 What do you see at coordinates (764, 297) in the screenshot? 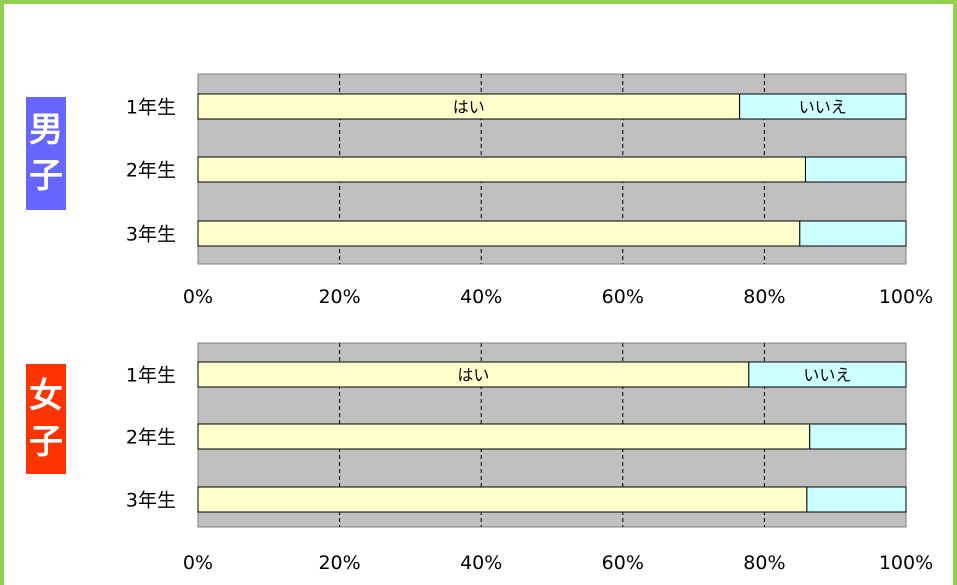
I see `x-tick-label-0-4: 80%` at bounding box center [764, 297].